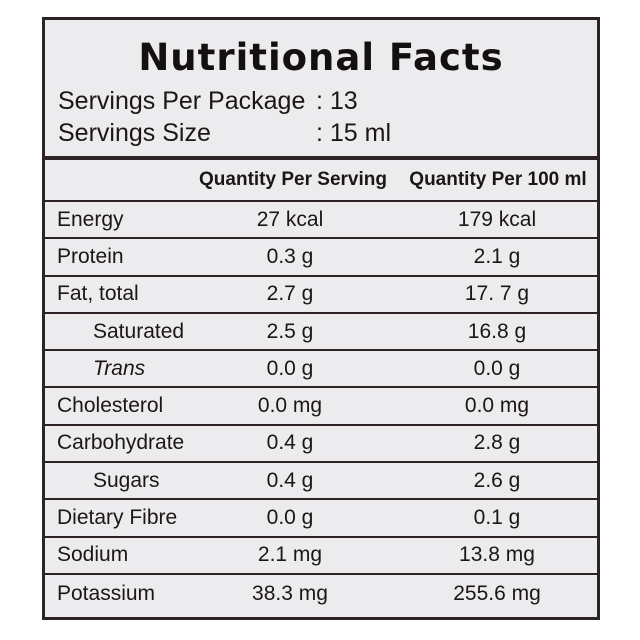 Image resolution: width=640 pixels, height=640 pixels. What do you see at coordinates (497, 294) in the screenshot?
I see `per-100ml-value: 17. 7 g` at bounding box center [497, 294].